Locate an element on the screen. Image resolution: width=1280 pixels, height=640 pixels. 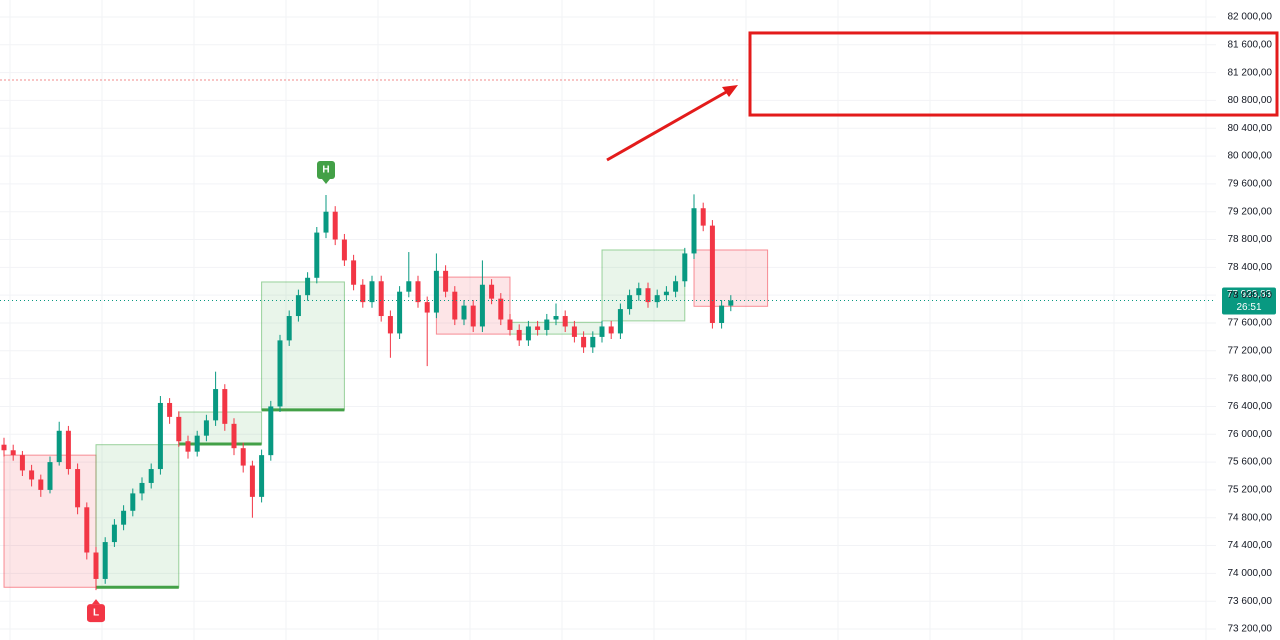
y-tick-label: 77 600,00 is located at coordinates (1250, 323).